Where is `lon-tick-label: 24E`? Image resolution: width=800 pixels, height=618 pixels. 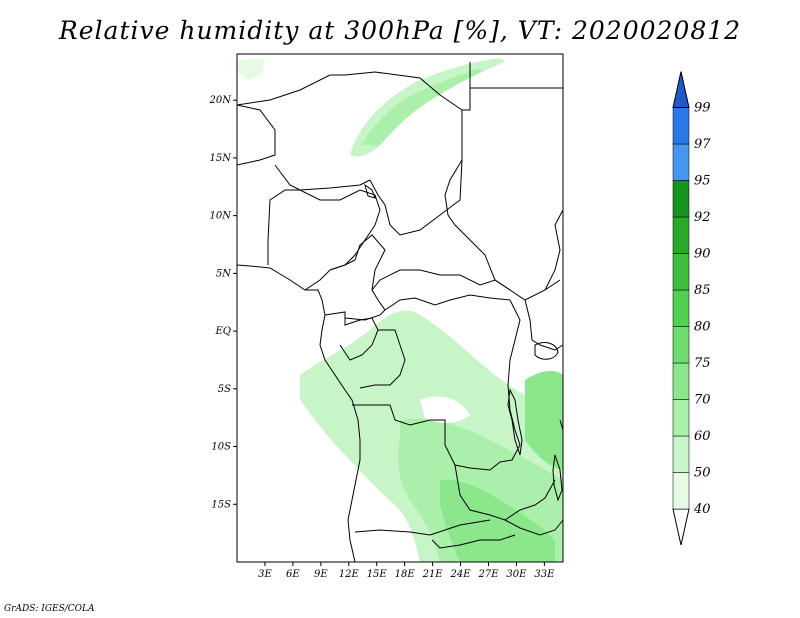
lon-tick-label: 24E is located at coordinates (461, 574).